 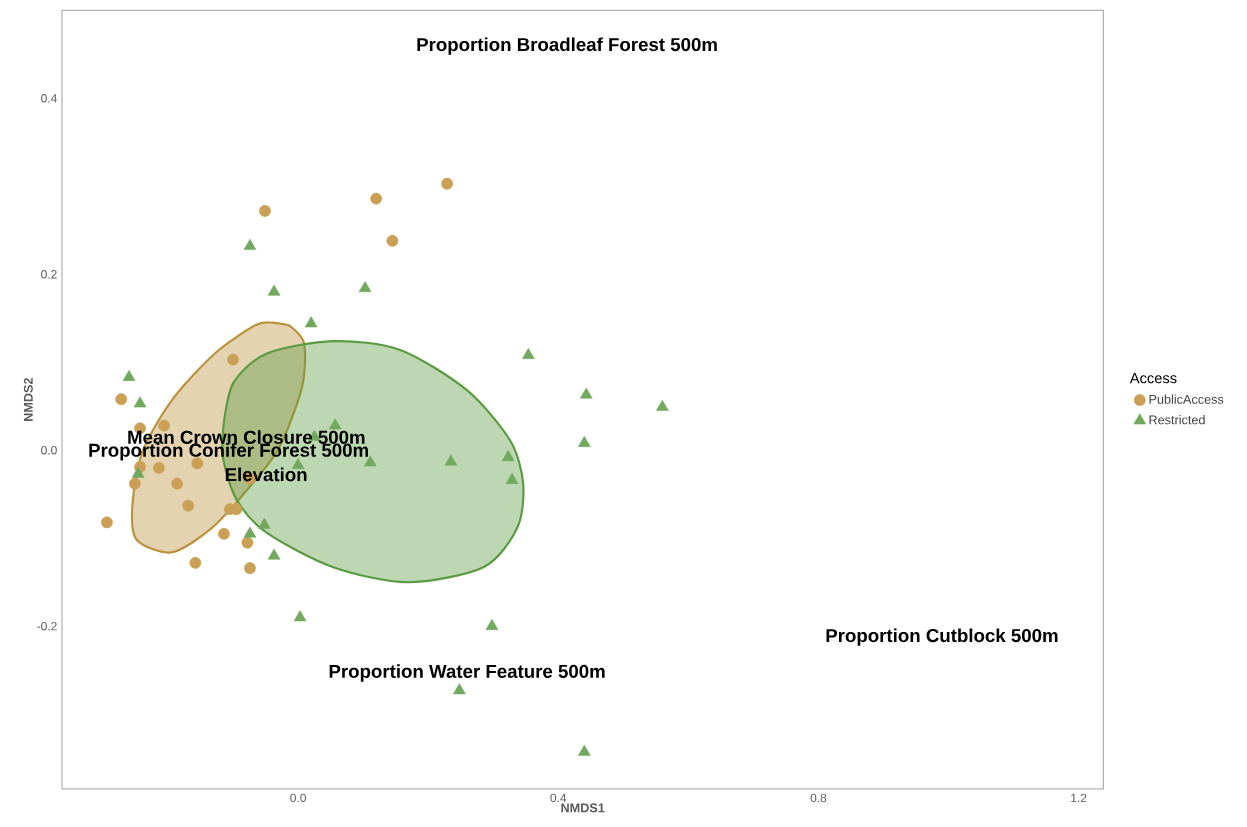 I want to click on annotation: Elevation, so click(x=266, y=474).